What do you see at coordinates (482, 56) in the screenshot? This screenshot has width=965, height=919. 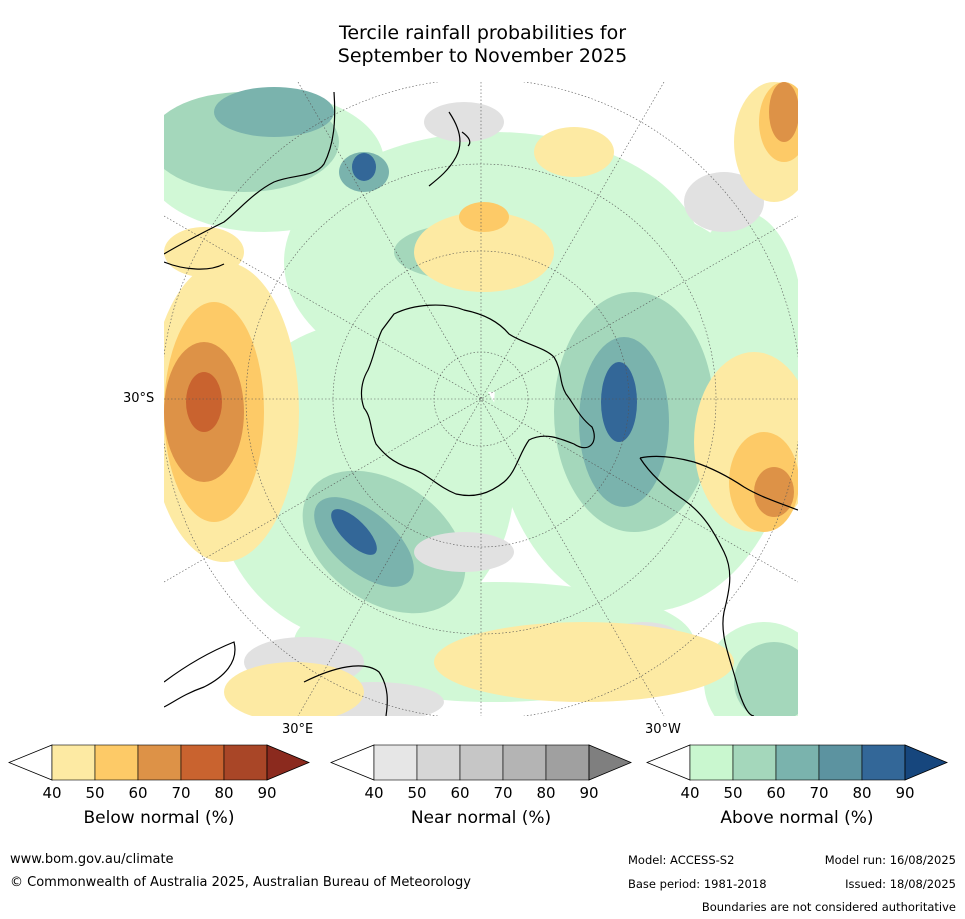 I see `title-line-2: September to November 2025` at bounding box center [482, 56].